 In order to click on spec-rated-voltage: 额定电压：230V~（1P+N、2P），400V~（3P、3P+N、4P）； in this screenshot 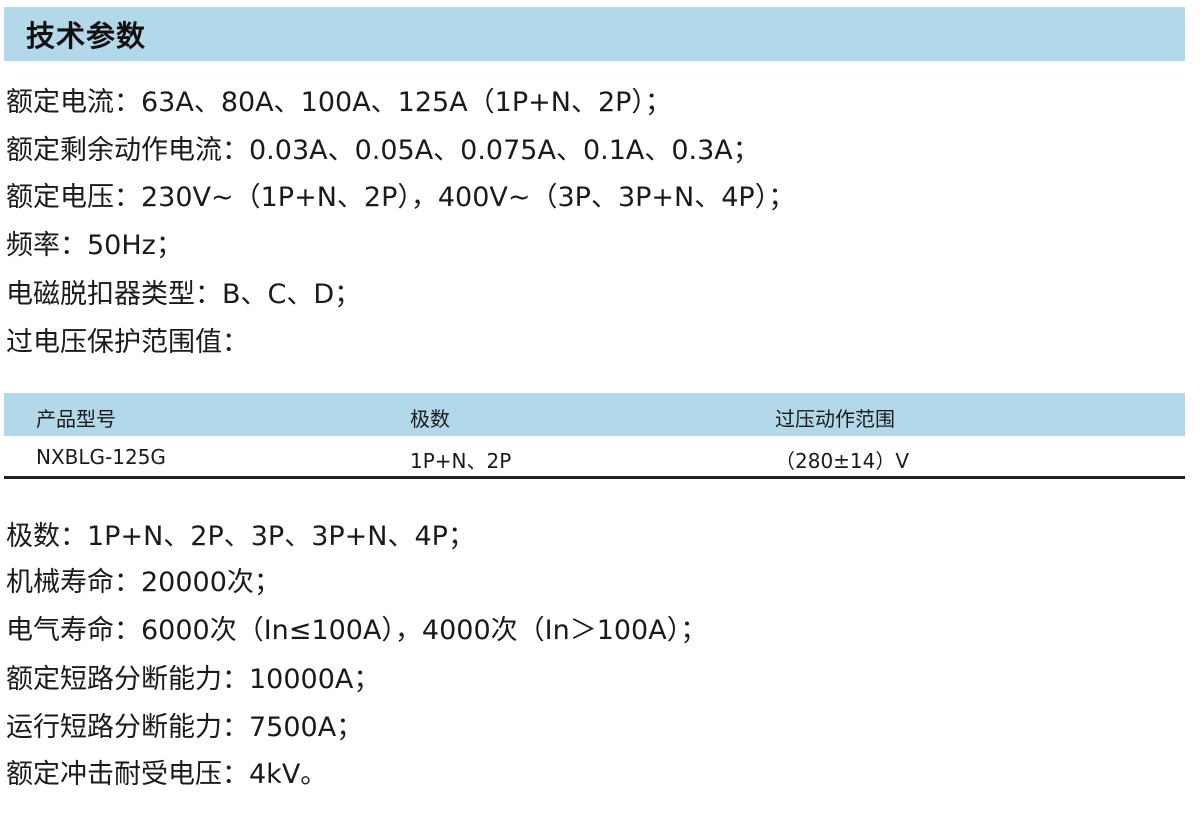, I will do `click(401, 197)`.